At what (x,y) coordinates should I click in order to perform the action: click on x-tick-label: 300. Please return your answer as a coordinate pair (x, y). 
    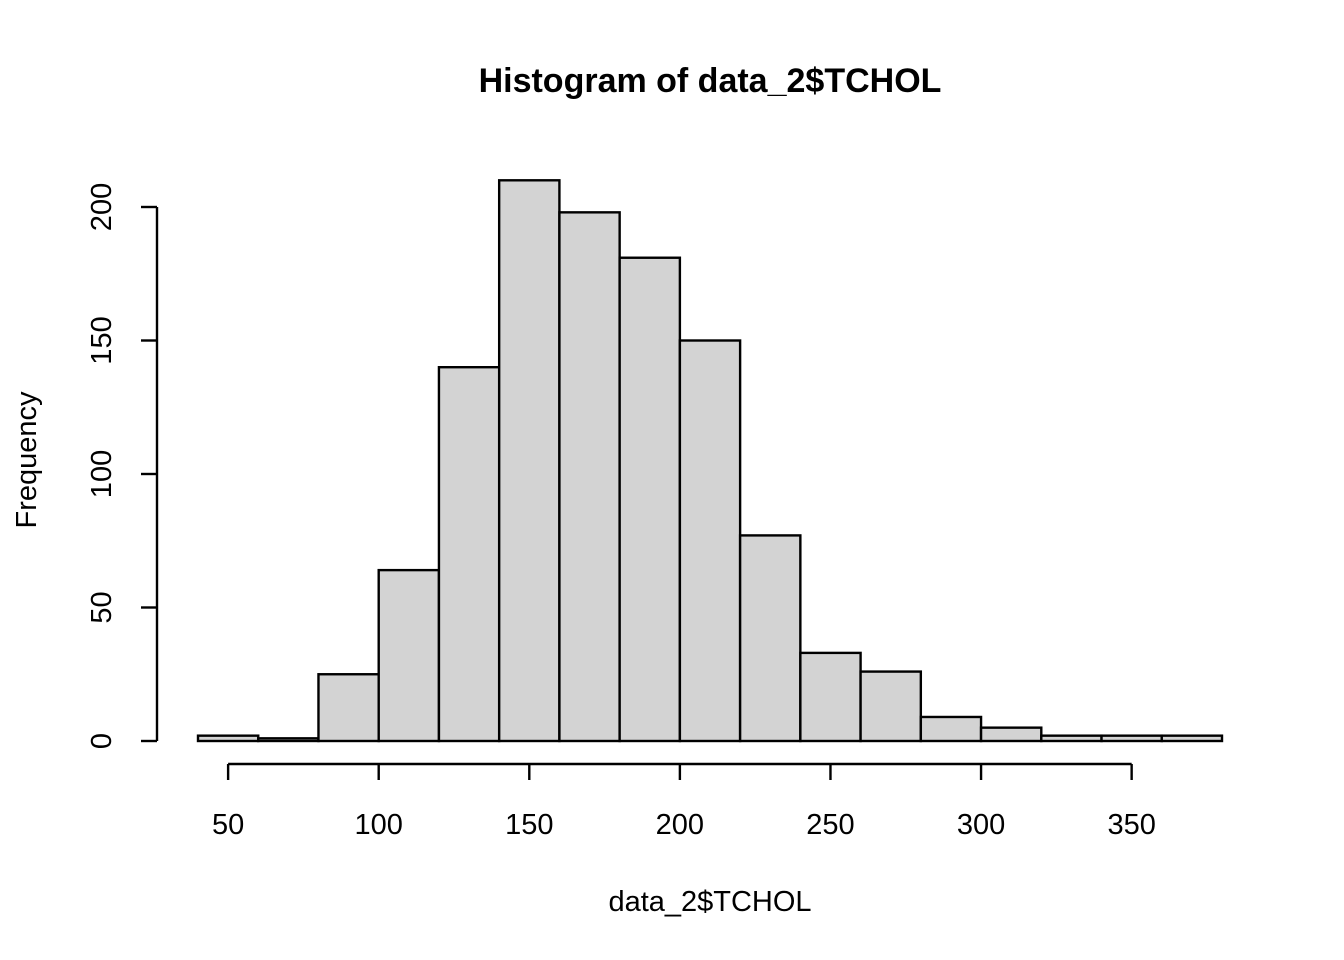
    Looking at the image, I should click on (981, 825).